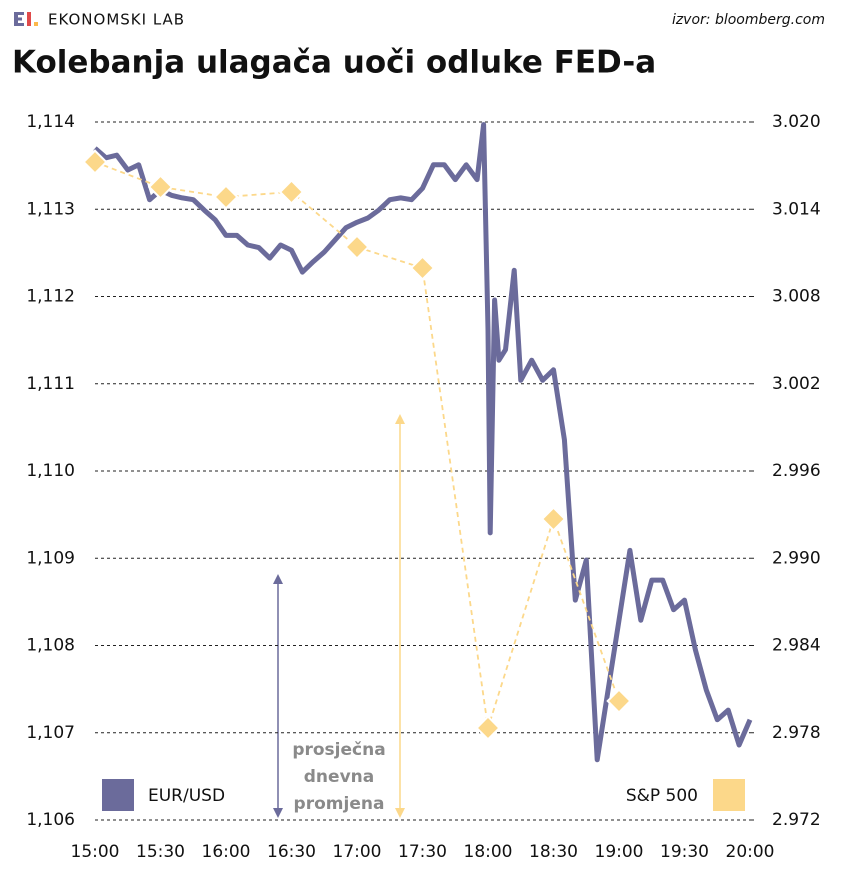  Describe the element at coordinates (50, 297) in the screenshot. I see `y-tick-label: 1,112` at that location.